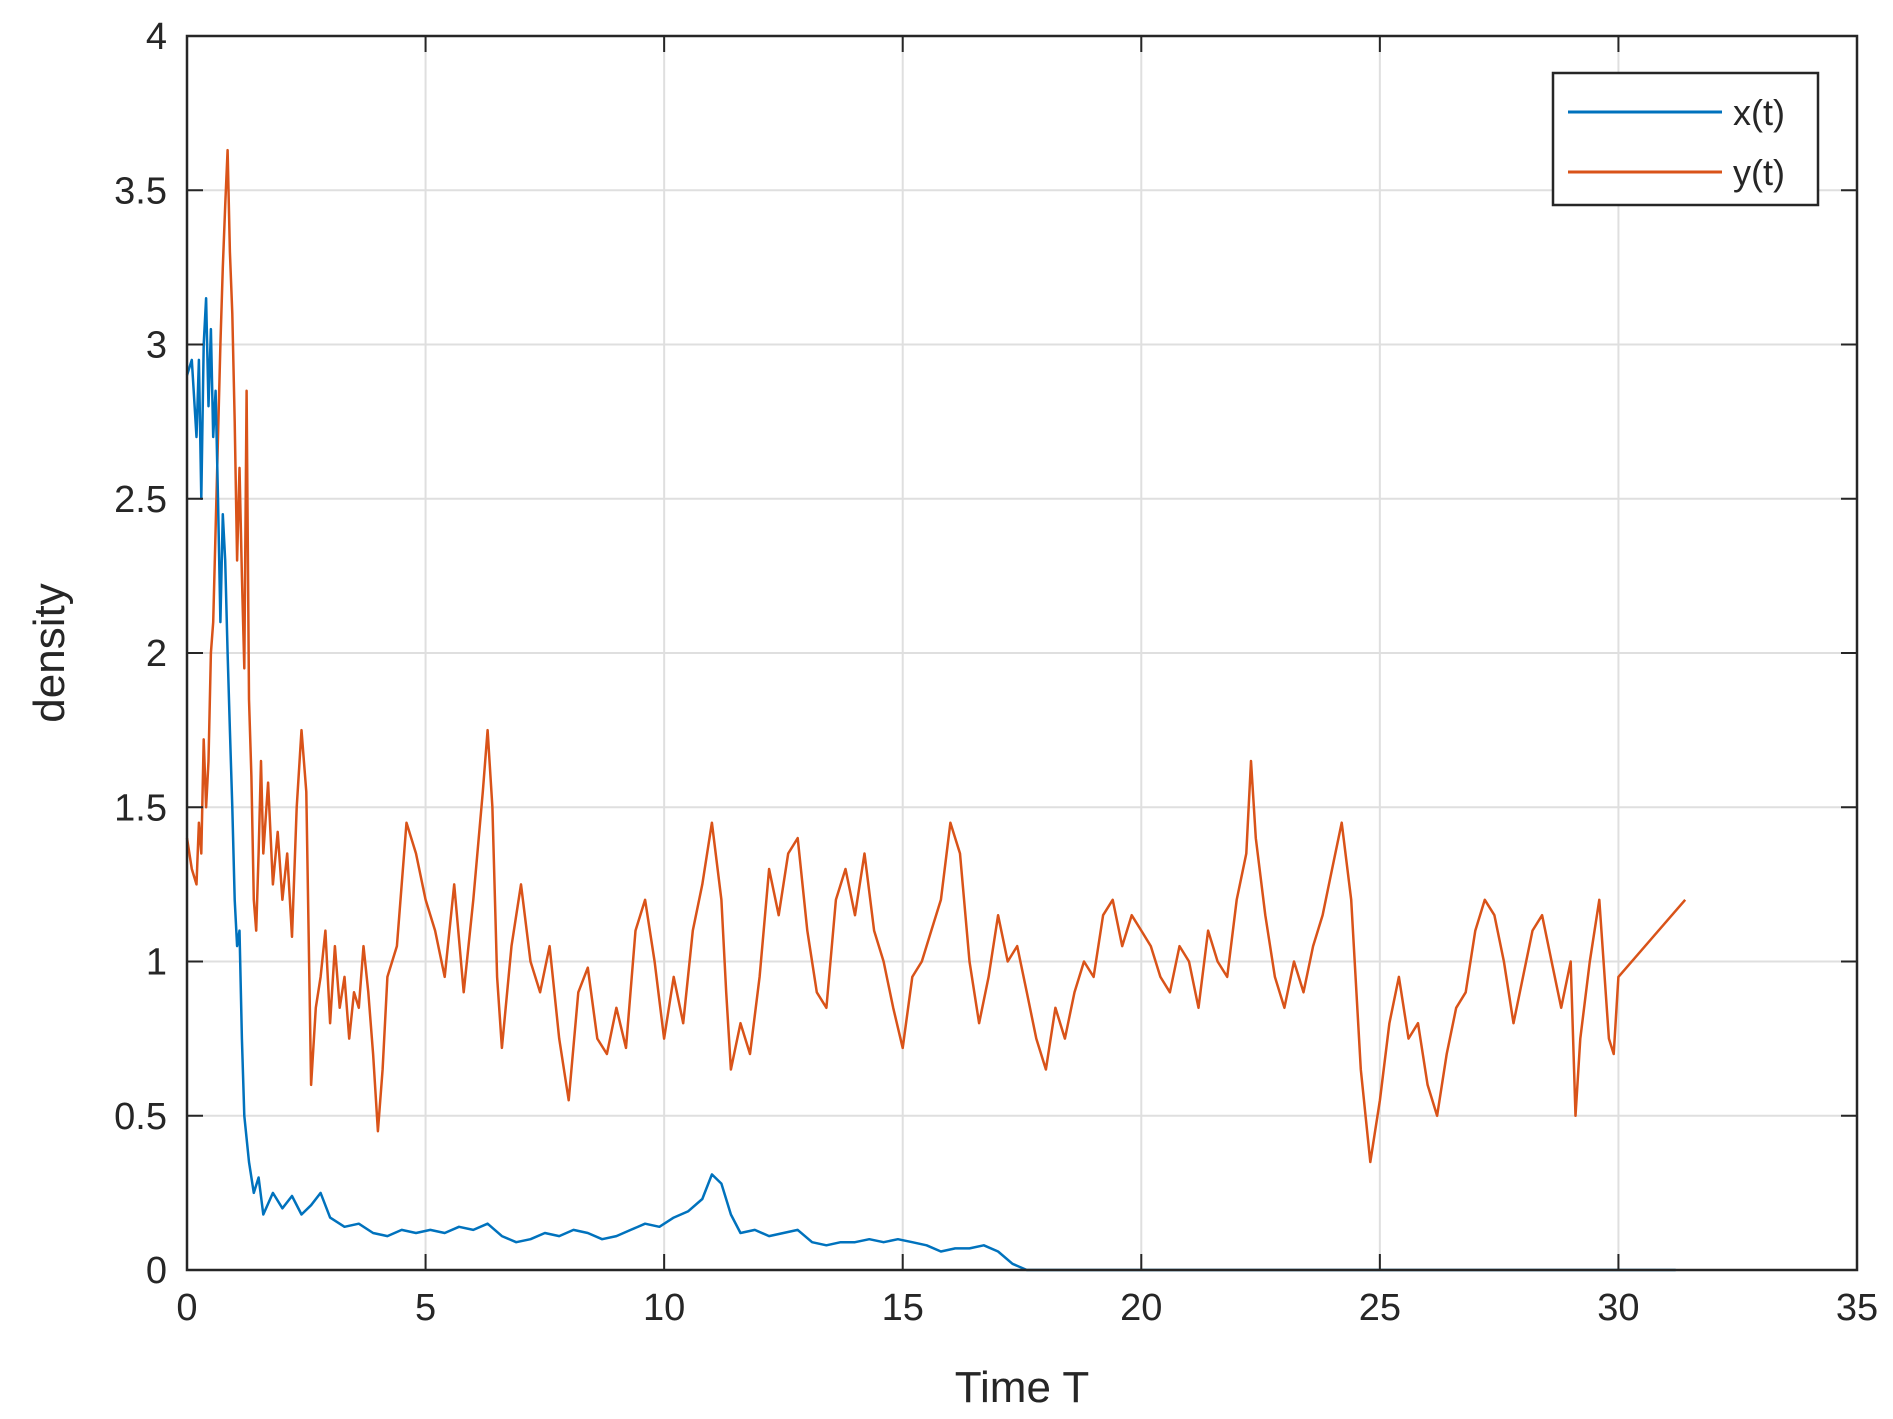 The height and width of the screenshot is (1419, 1893). What do you see at coordinates (1141, 1308) in the screenshot?
I see `x-tick-label: 20` at bounding box center [1141, 1308].